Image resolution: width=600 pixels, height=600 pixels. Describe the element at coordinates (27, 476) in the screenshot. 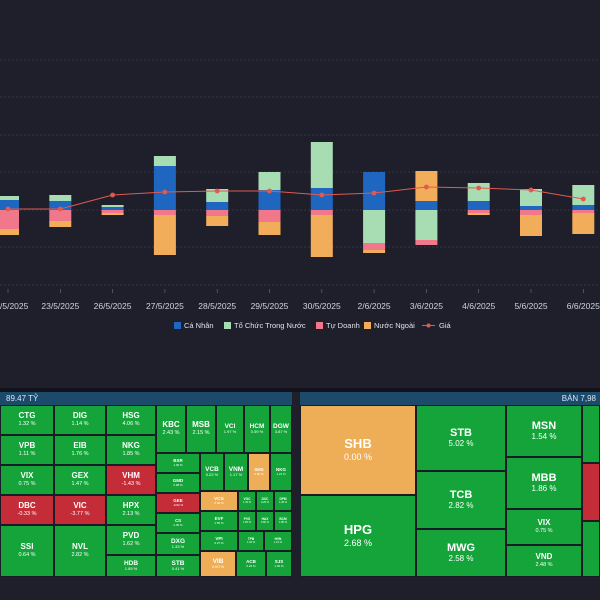

I see `tile-symbol: VIX` at that location.